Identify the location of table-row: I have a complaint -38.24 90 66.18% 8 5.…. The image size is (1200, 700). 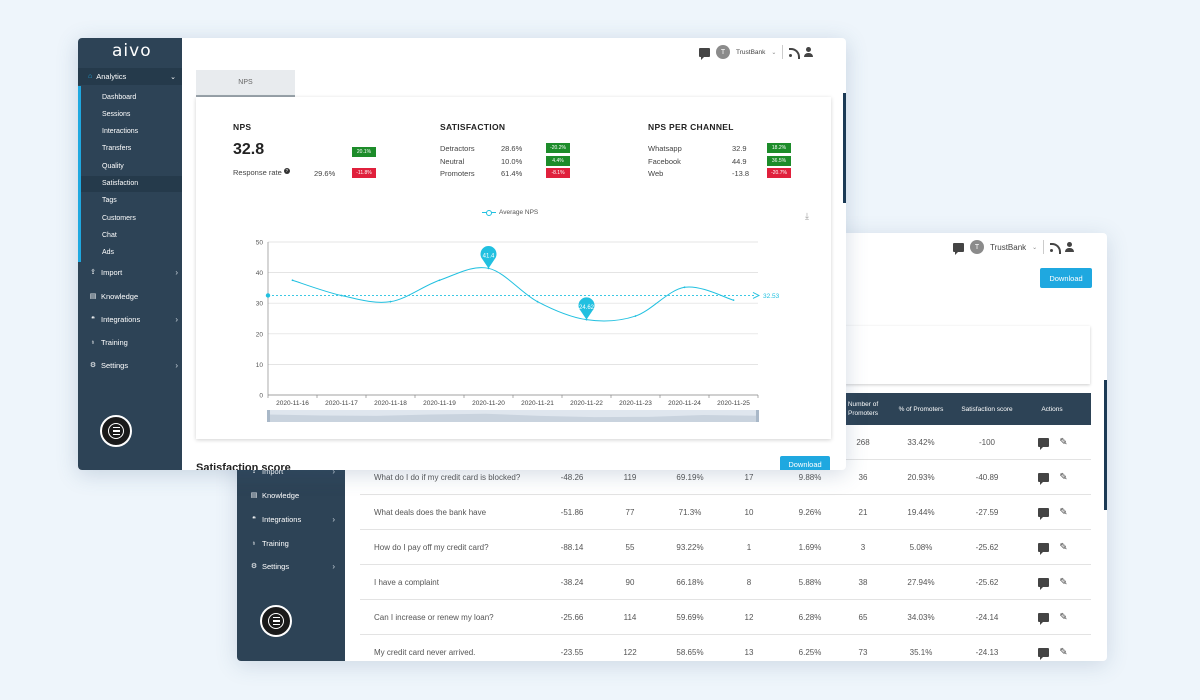
(725, 582).